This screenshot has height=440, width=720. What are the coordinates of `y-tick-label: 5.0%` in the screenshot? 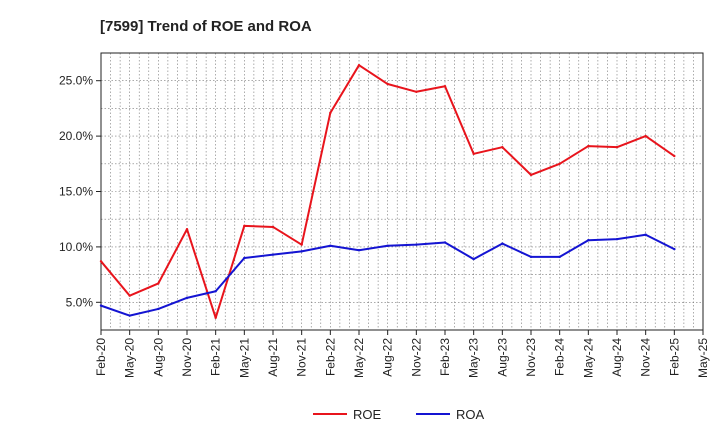 It's located at (80, 302).